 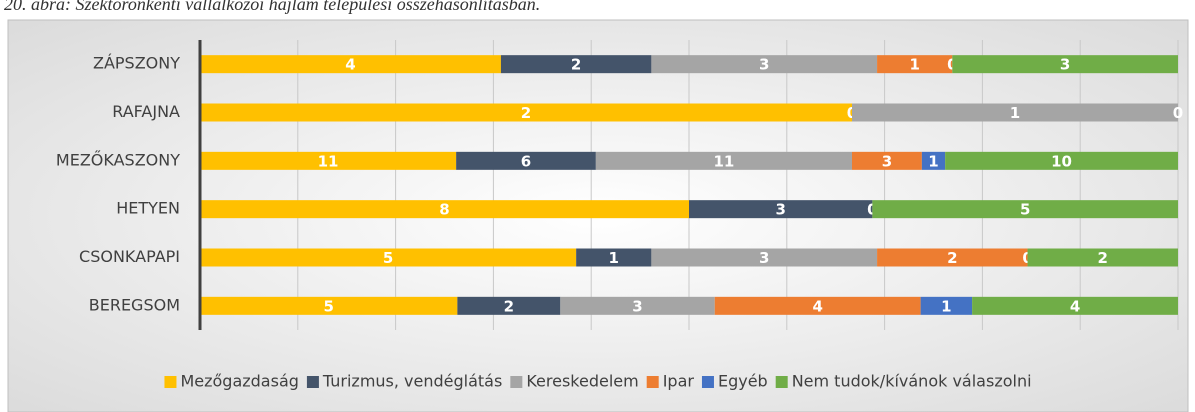 I want to click on value-label: 8, so click(x=444, y=210).